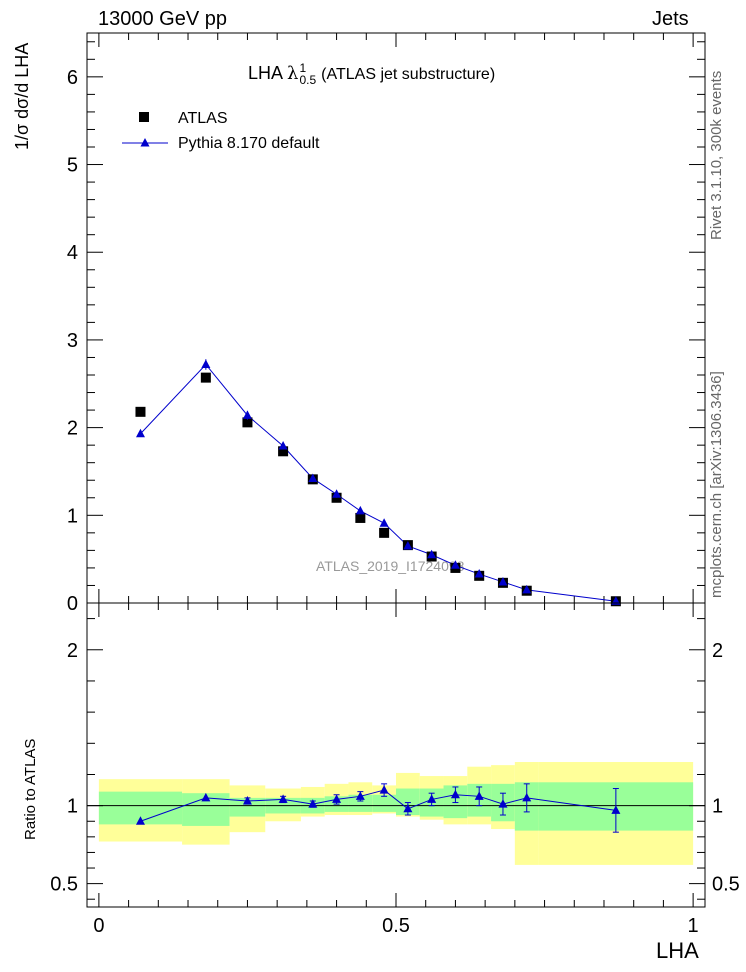  Describe the element at coordinates (396, 926) in the screenshot. I see `x-tick-label: 0.5` at that location.